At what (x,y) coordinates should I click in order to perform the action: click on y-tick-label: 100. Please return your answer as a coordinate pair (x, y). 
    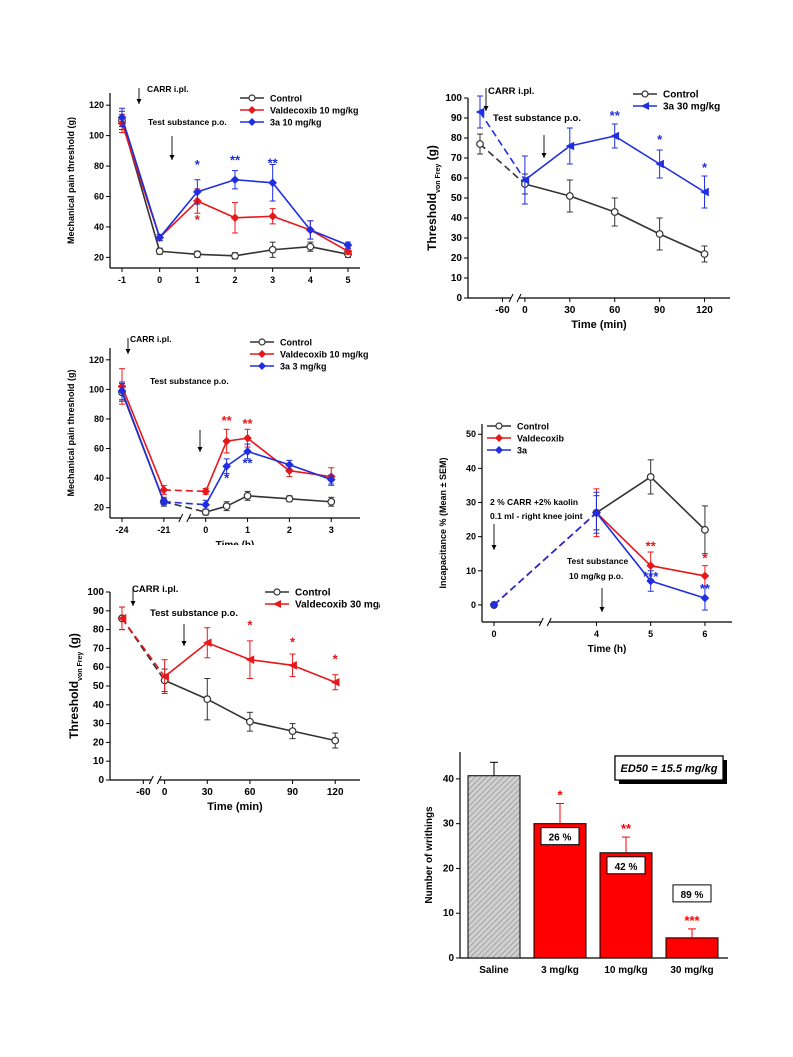
    Looking at the image, I should click on (453, 98).